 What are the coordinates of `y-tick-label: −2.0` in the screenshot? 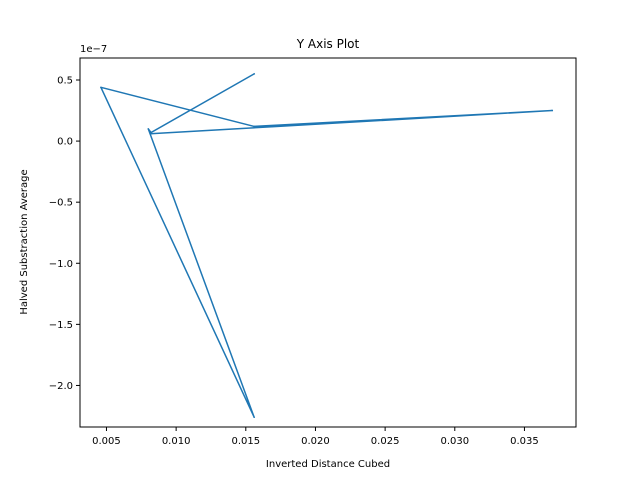 It's located at (61, 386).